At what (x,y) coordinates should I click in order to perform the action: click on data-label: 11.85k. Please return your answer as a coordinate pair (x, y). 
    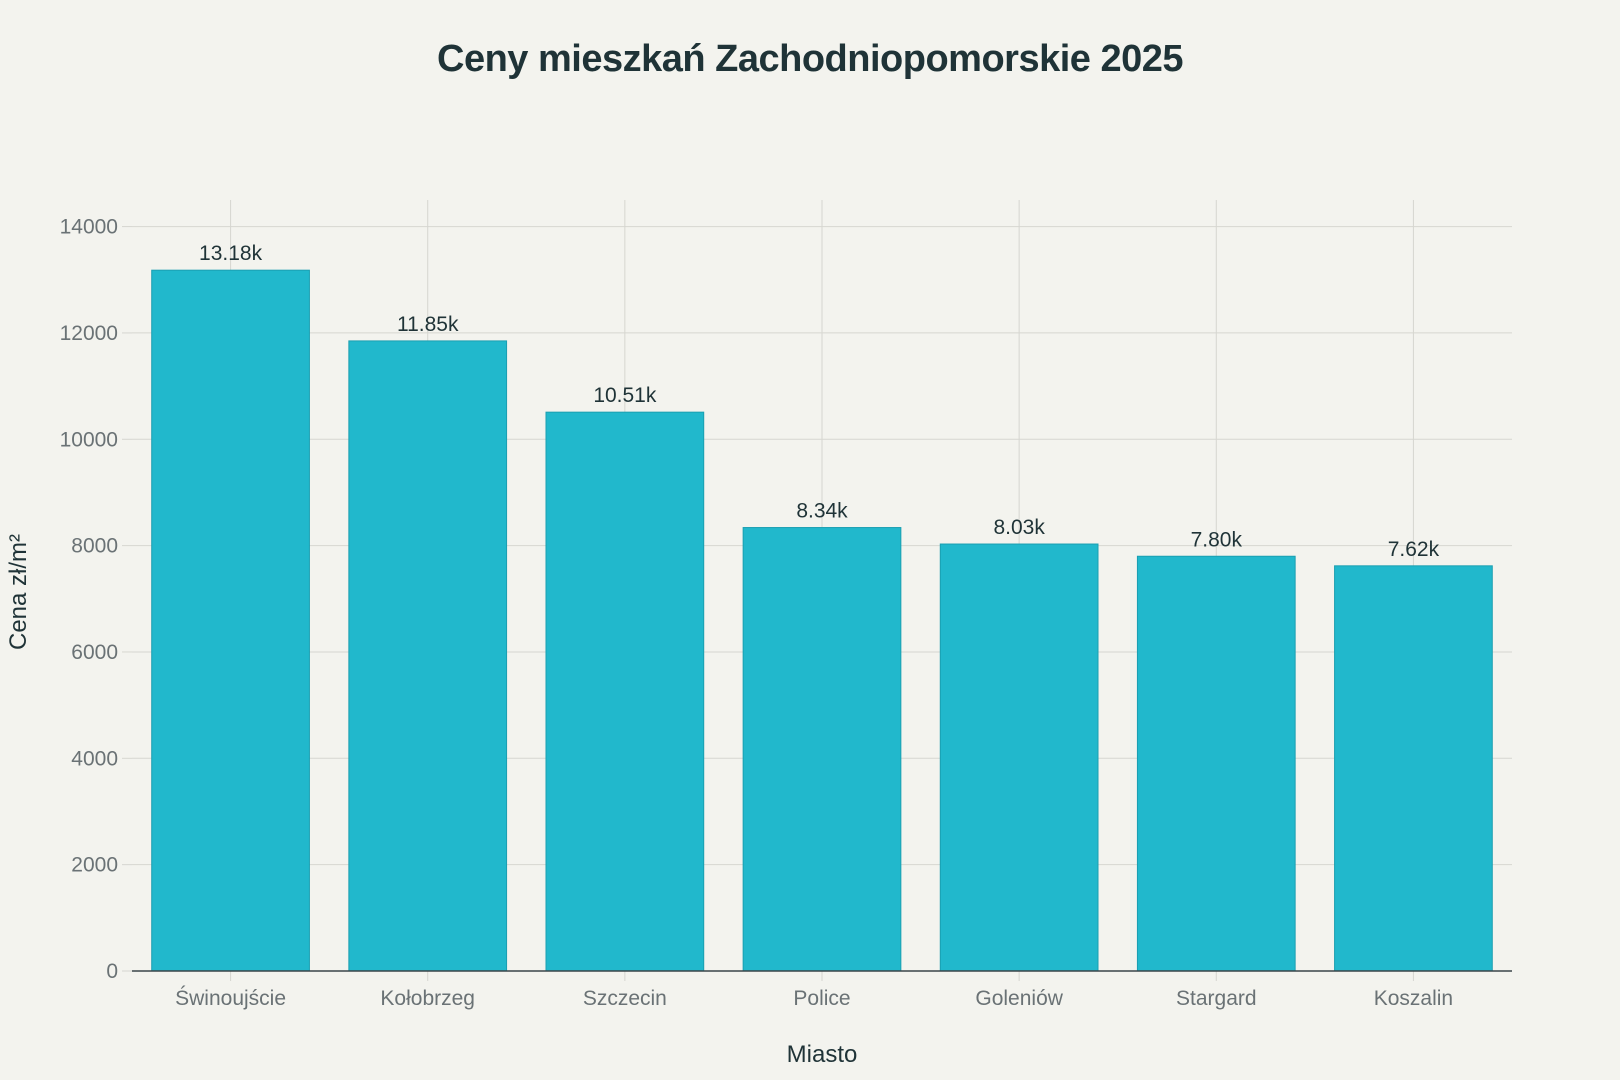
    Looking at the image, I should click on (428, 324).